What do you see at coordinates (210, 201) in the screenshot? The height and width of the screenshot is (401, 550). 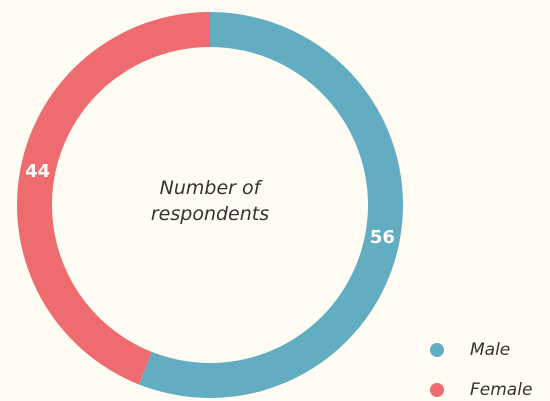 I see `center-label: Number of respondents` at bounding box center [210, 201].